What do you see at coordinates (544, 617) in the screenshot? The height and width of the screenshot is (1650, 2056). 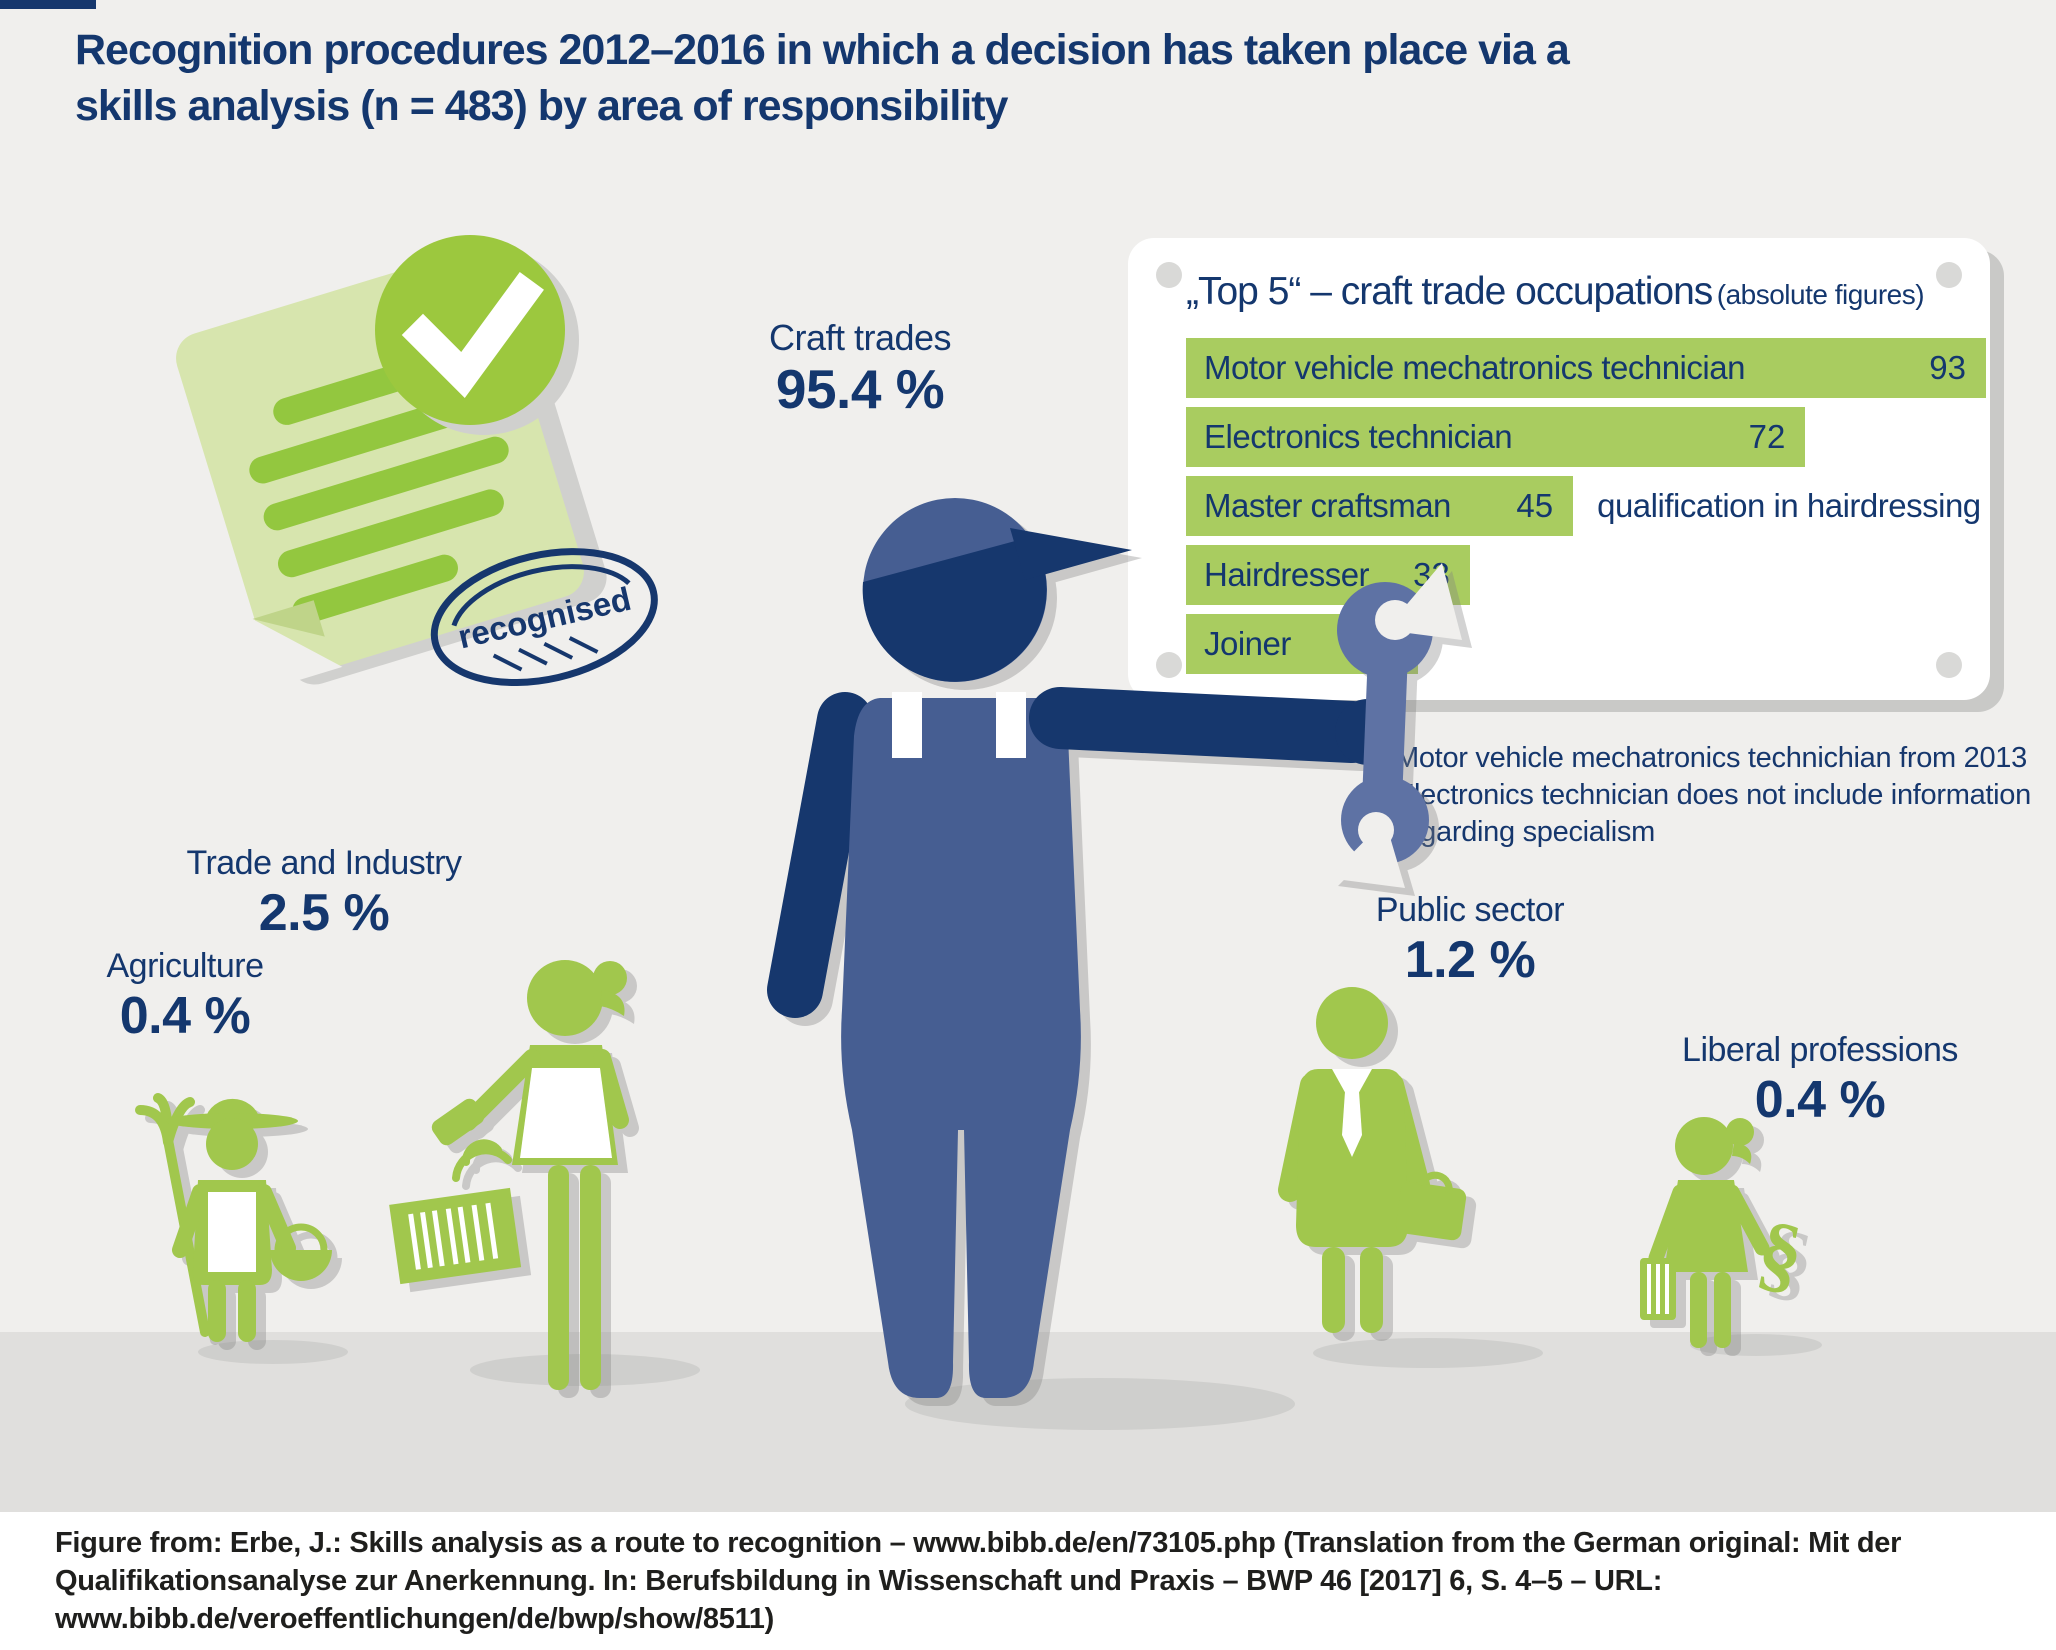 I see `recognised-stamp: recognised` at bounding box center [544, 617].